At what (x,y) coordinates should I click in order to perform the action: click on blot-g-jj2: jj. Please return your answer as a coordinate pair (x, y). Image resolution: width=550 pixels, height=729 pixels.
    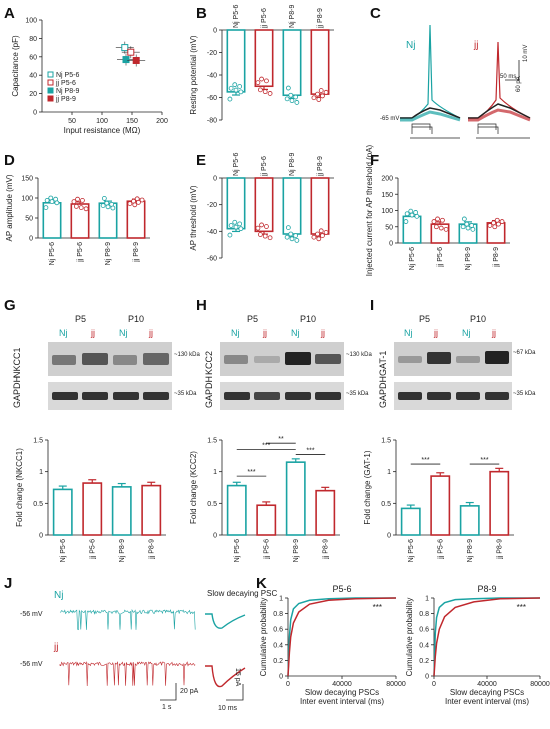
    Looking at the image, I should click on (150, 333).